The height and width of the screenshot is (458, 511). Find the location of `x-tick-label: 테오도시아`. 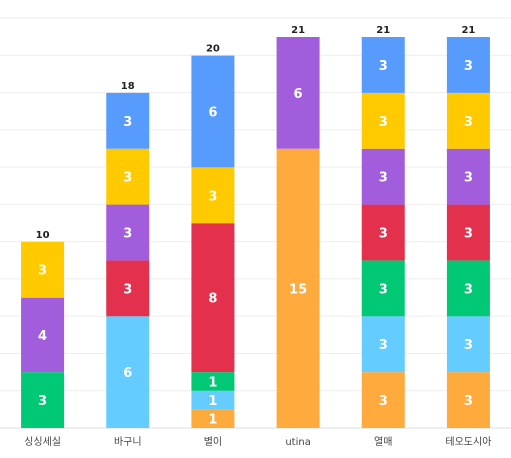

x-tick-label: 테오도시아 is located at coordinates (468, 442).